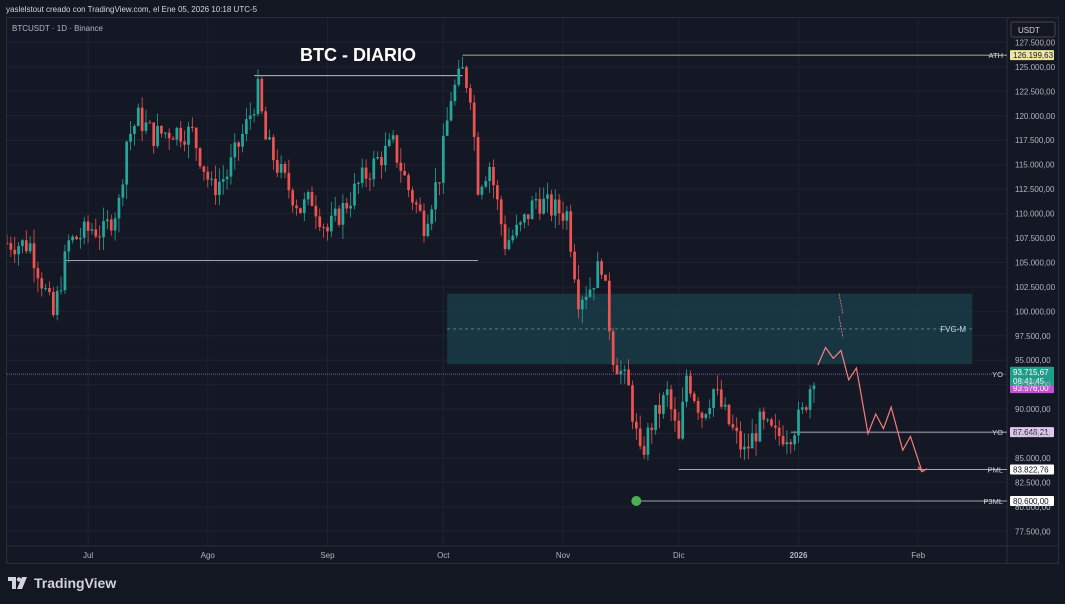 The width and height of the screenshot is (1065, 604). Describe the element at coordinates (1031, 372) in the screenshot. I see `current-price: 93.715,67` at that location.